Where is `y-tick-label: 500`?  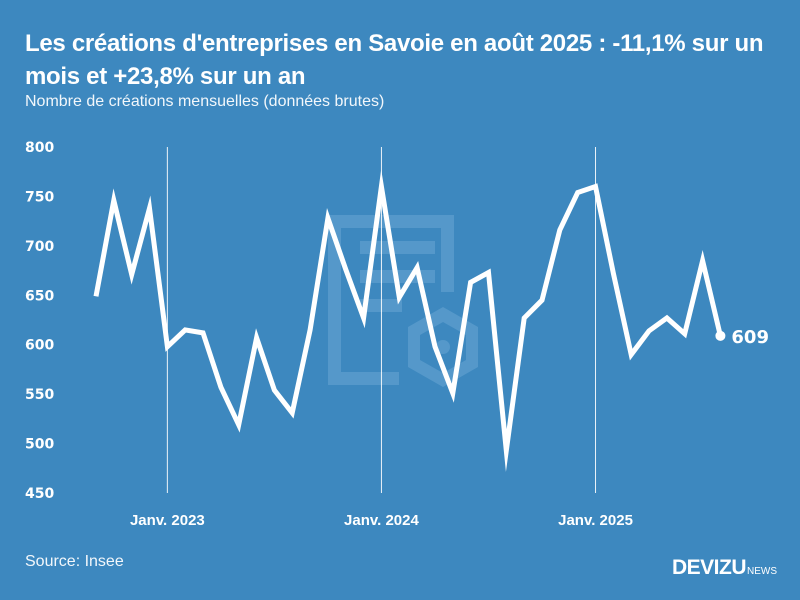
y-tick-label: 500 is located at coordinates (39, 445).